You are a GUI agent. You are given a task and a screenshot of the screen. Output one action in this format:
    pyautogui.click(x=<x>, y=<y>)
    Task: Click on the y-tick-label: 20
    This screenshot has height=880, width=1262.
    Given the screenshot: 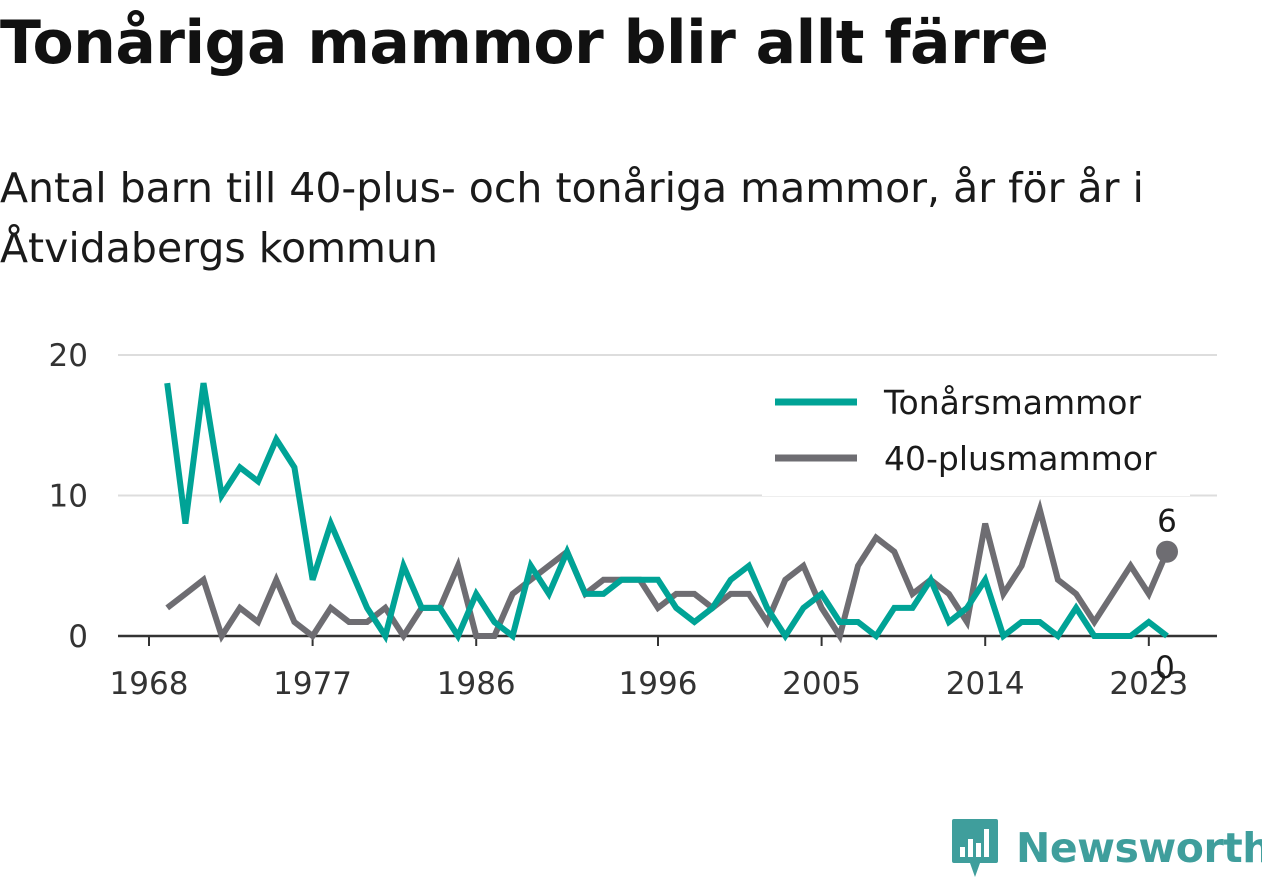 What is the action you would take?
    pyautogui.click(x=68, y=356)
    